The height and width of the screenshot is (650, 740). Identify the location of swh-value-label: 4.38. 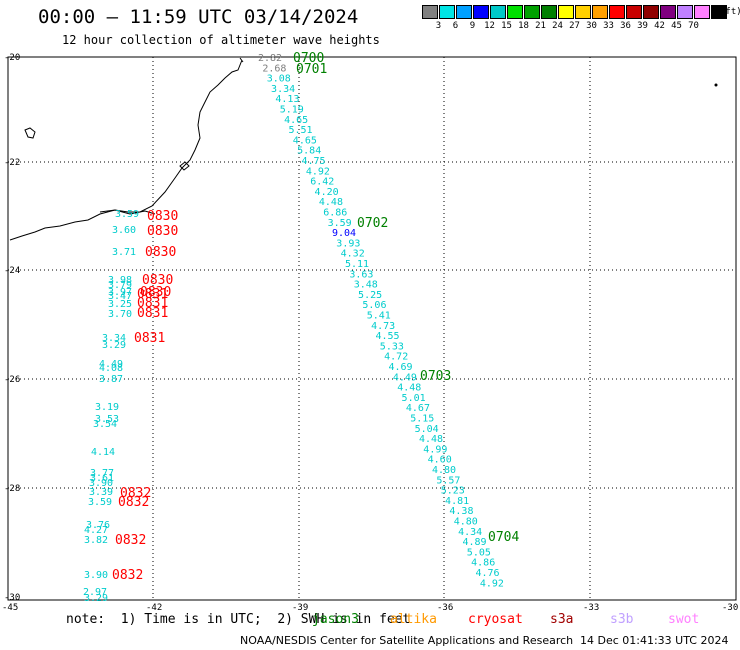
(461, 511).